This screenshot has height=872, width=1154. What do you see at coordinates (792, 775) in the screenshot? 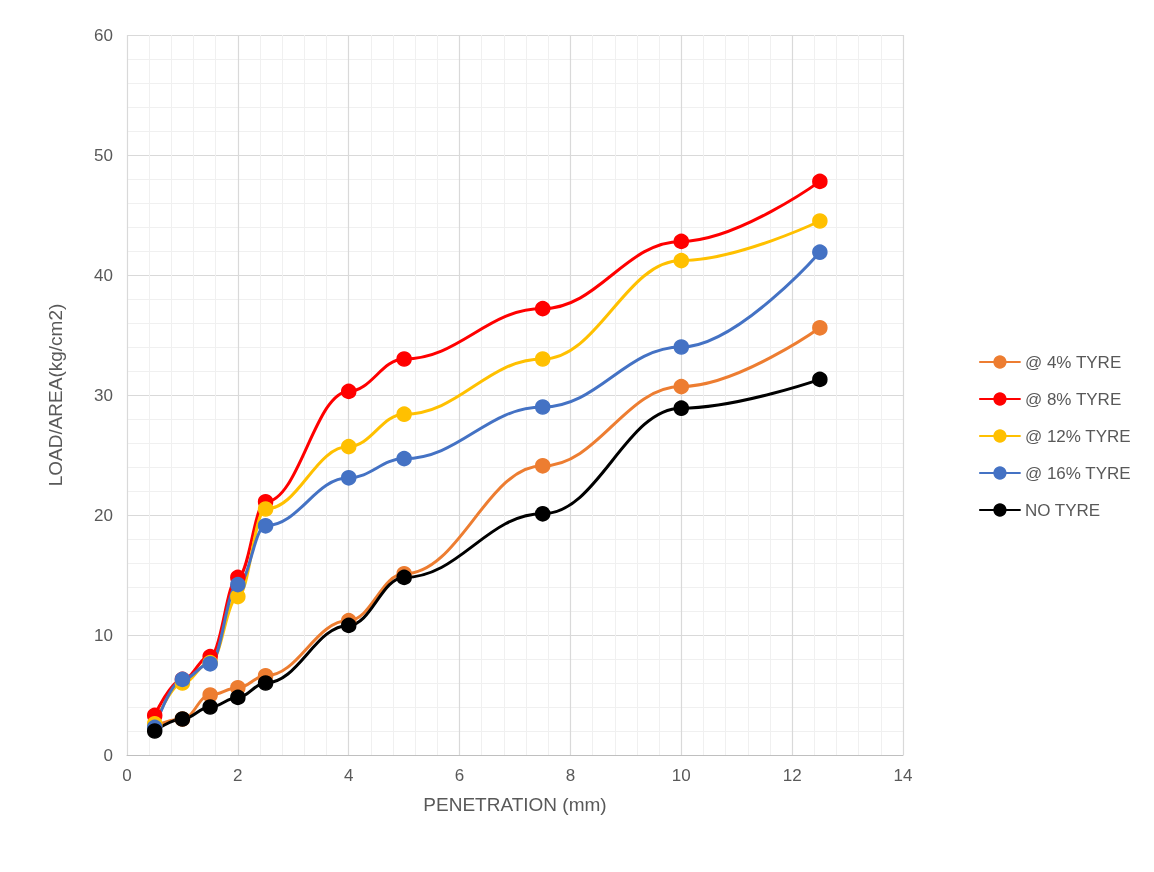
I see `x-tick-label: 12` at bounding box center [792, 775].